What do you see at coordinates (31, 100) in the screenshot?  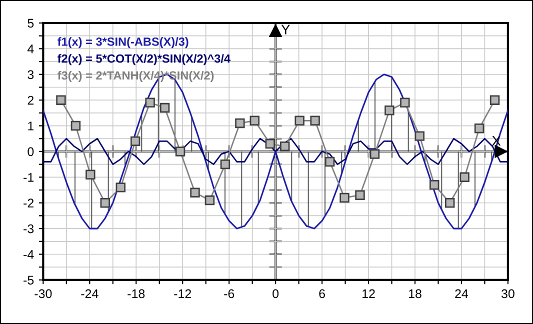 I see `y-tick-label: 2` at bounding box center [31, 100].